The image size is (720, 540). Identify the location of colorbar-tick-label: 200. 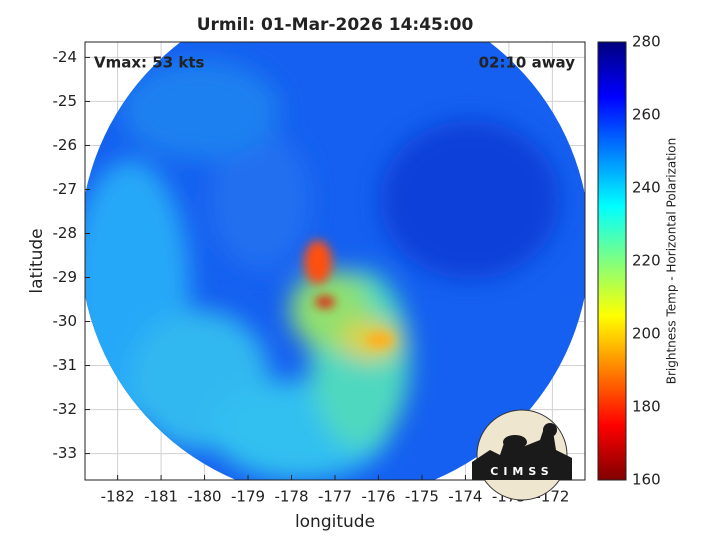
(646, 334).